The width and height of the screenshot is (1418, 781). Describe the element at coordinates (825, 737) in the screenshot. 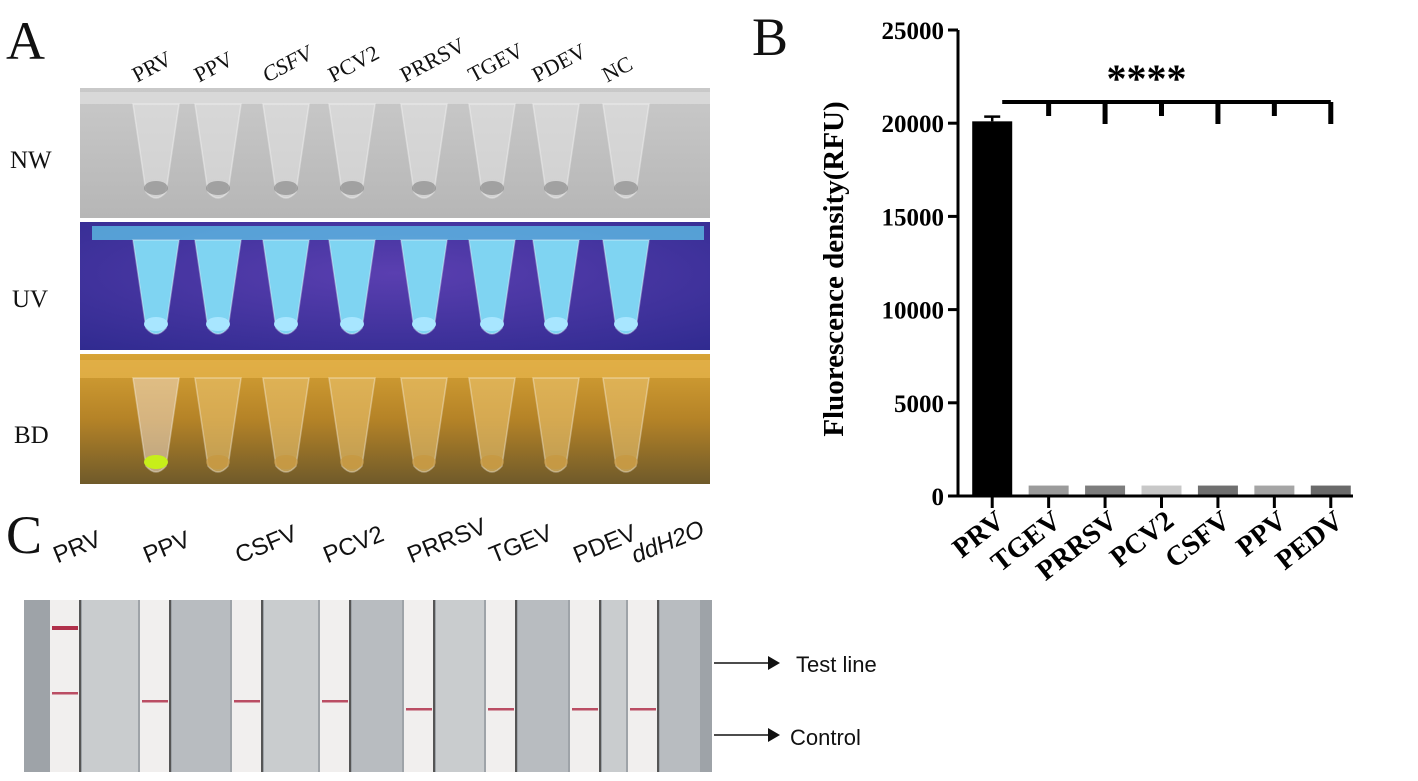

I see `control-label: Control` at that location.